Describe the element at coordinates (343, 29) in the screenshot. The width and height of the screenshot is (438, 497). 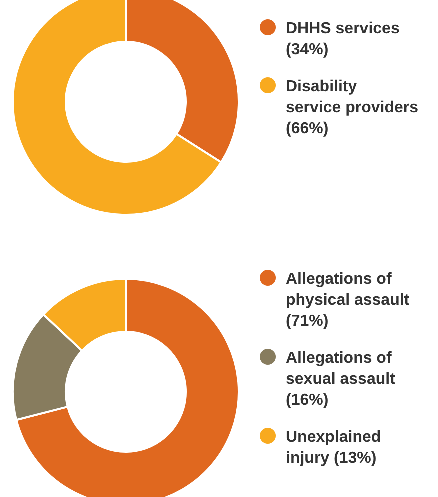
I see `legend-label: DHHS services` at that location.